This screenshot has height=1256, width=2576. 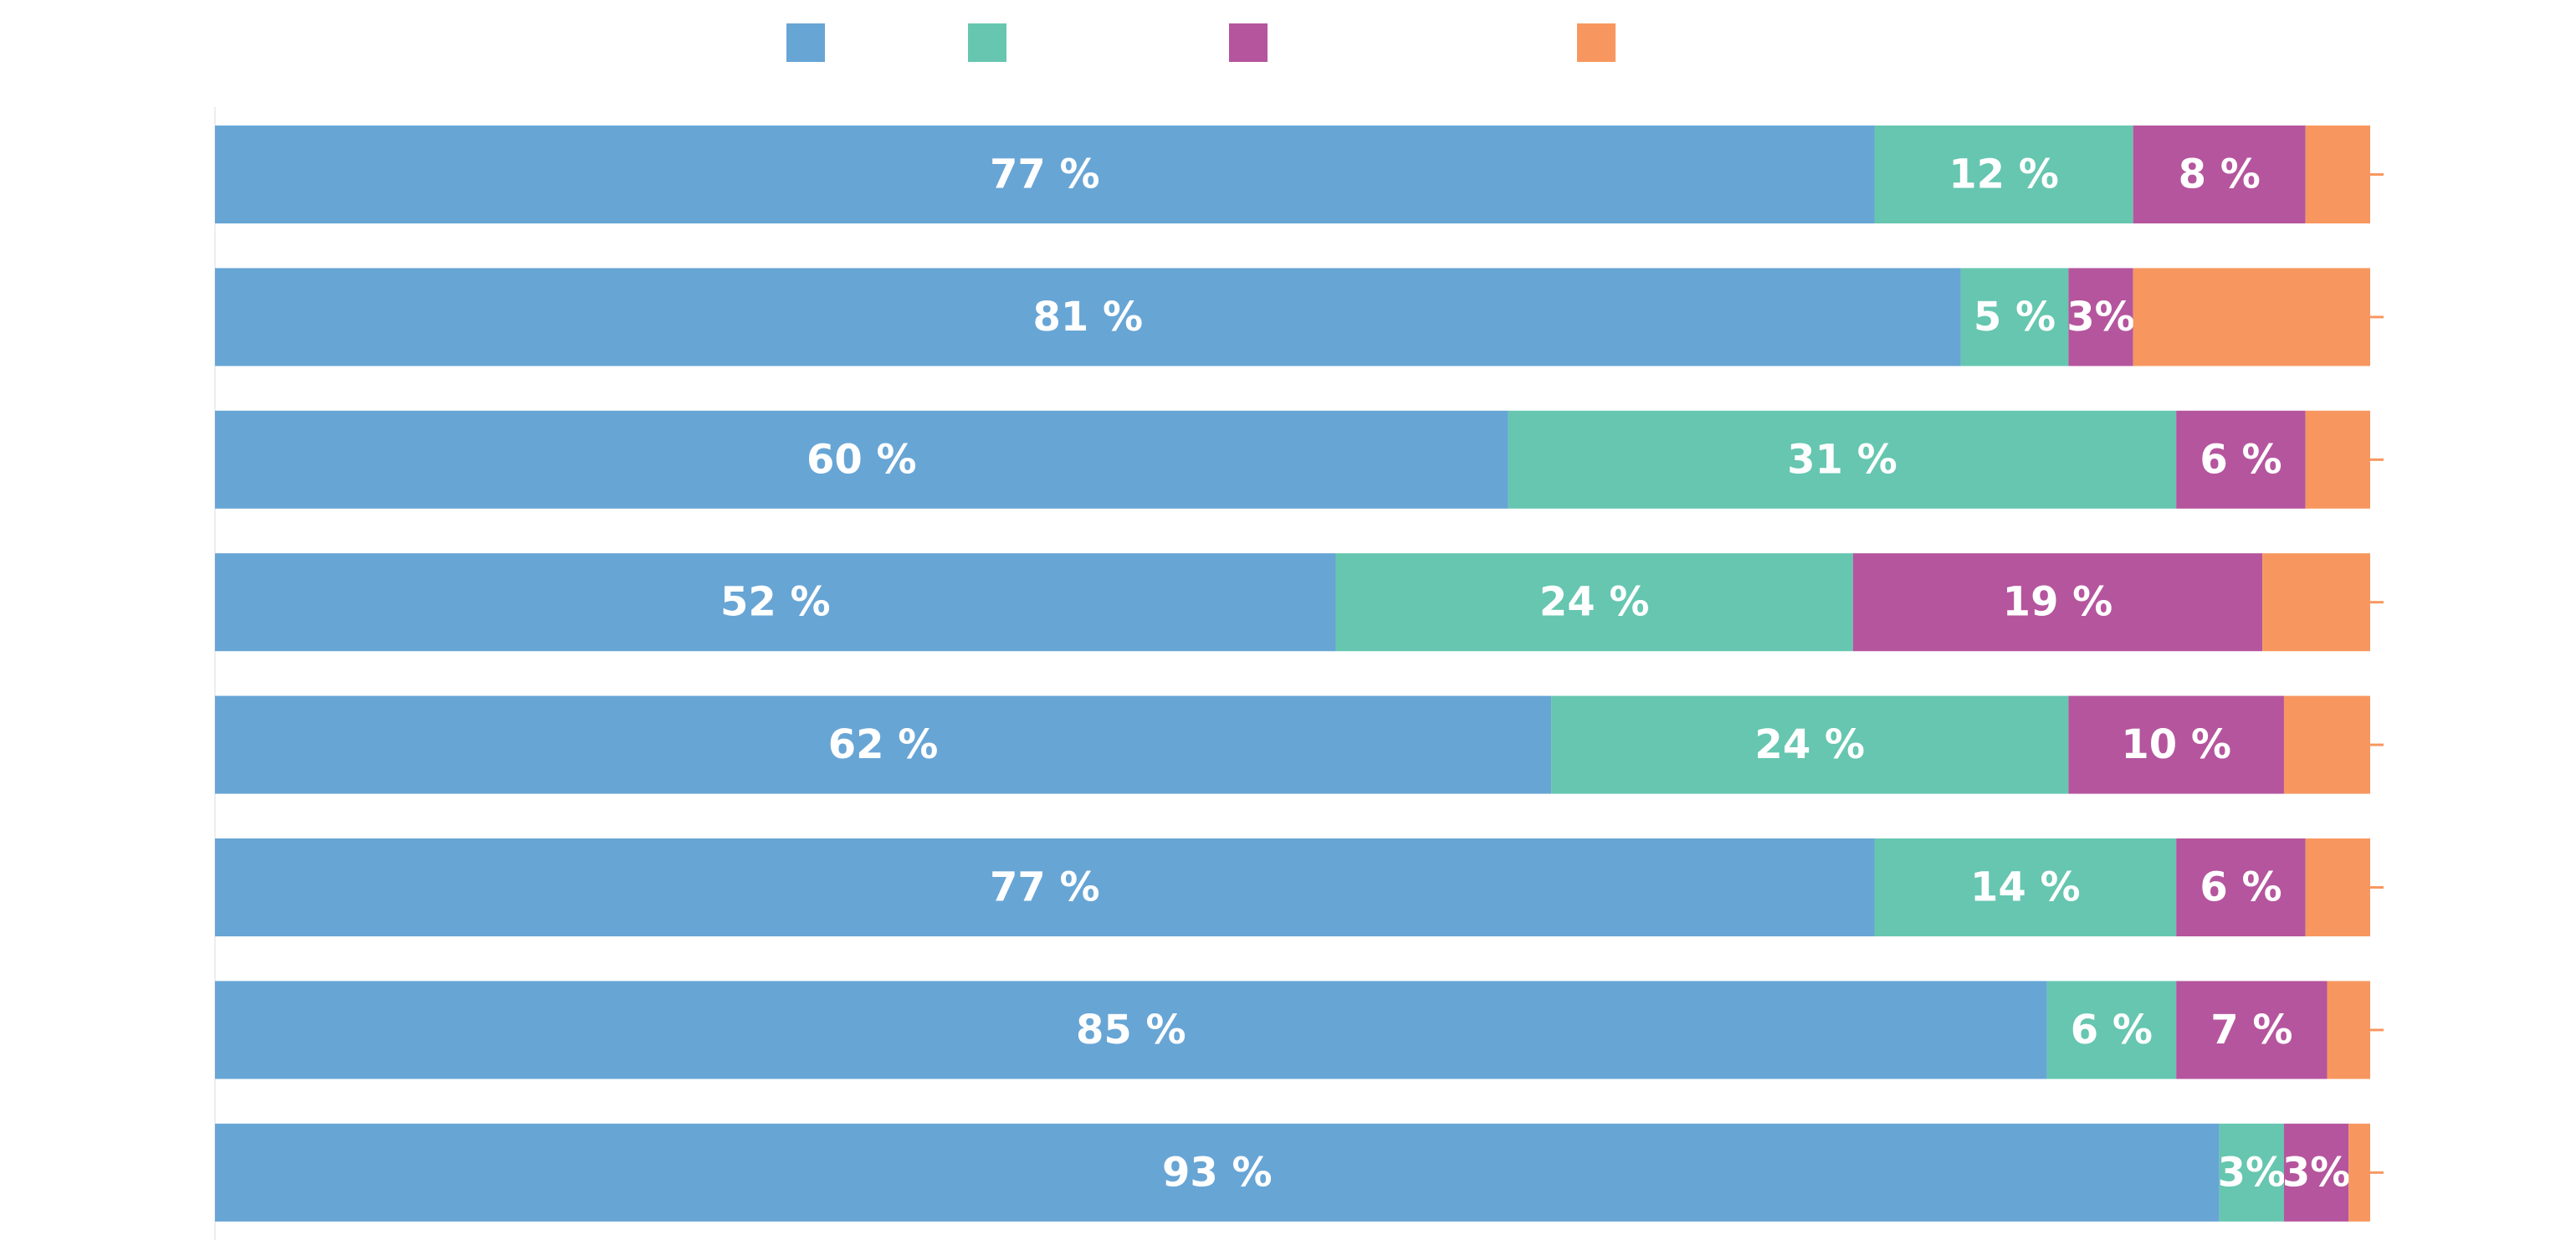 I want to click on data-label: 14 %, so click(x=2026, y=887).